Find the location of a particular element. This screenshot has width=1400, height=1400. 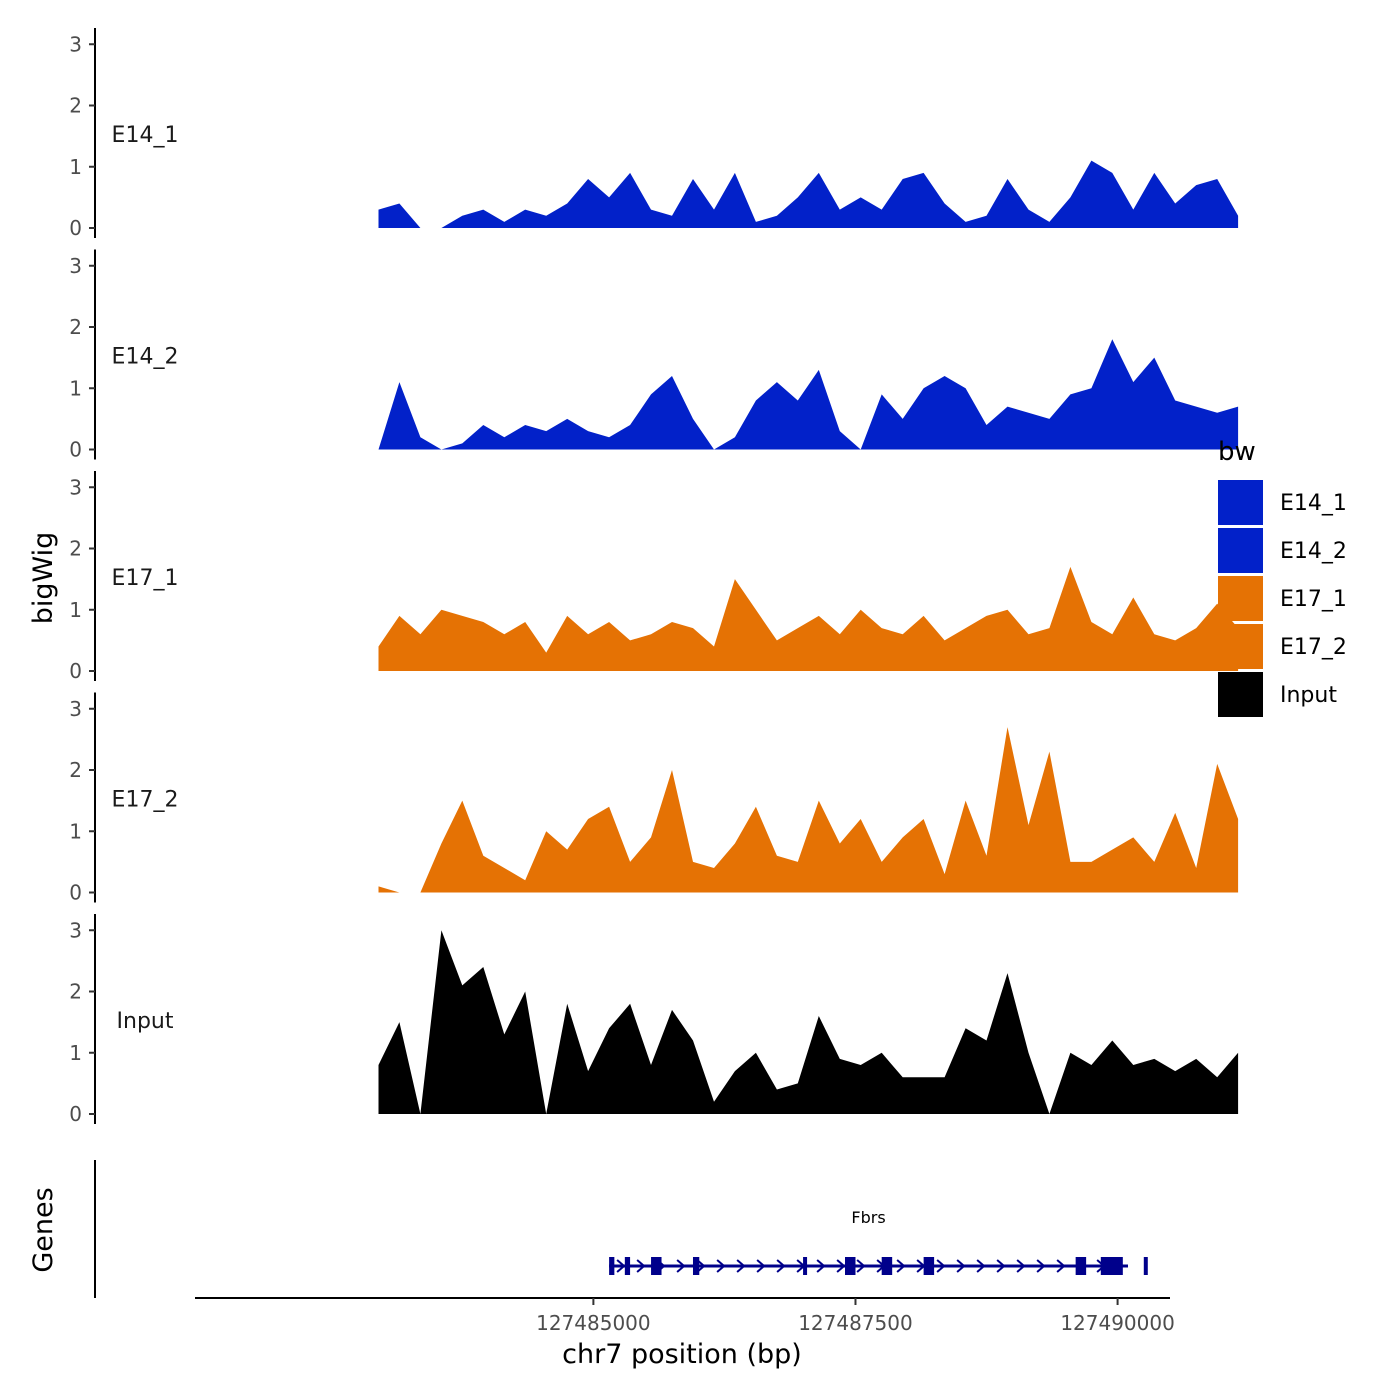

y-axis-title: bigWig is located at coordinates (43, 578).